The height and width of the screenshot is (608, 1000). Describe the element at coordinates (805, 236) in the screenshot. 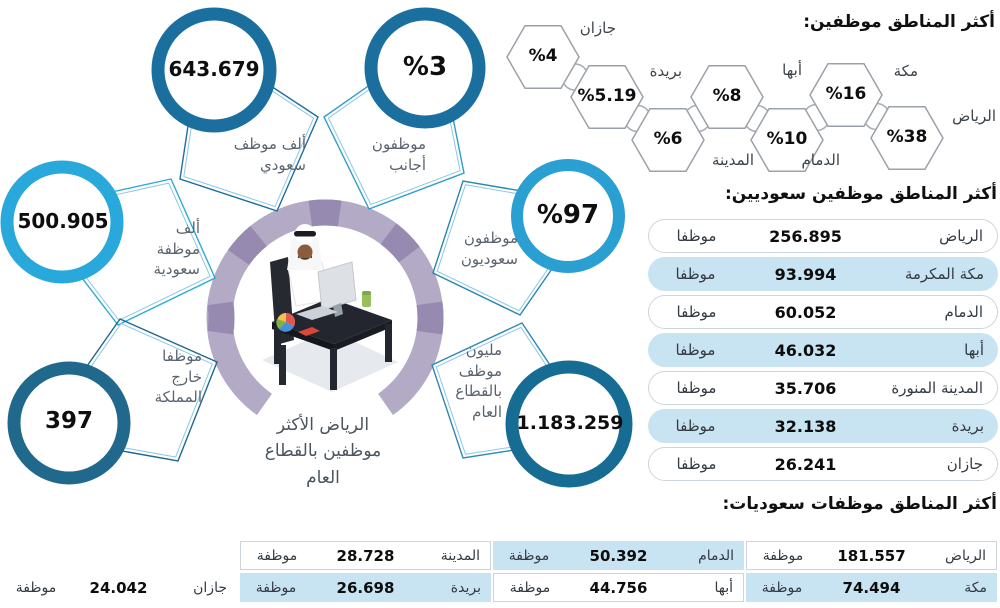

I see `row-value: 256.895` at that location.